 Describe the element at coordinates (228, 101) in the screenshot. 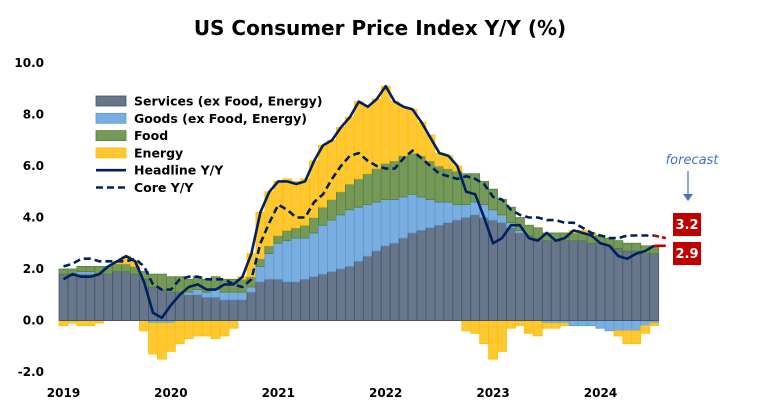

I see `legend-label: Services (ex Food, Energy)` at that location.